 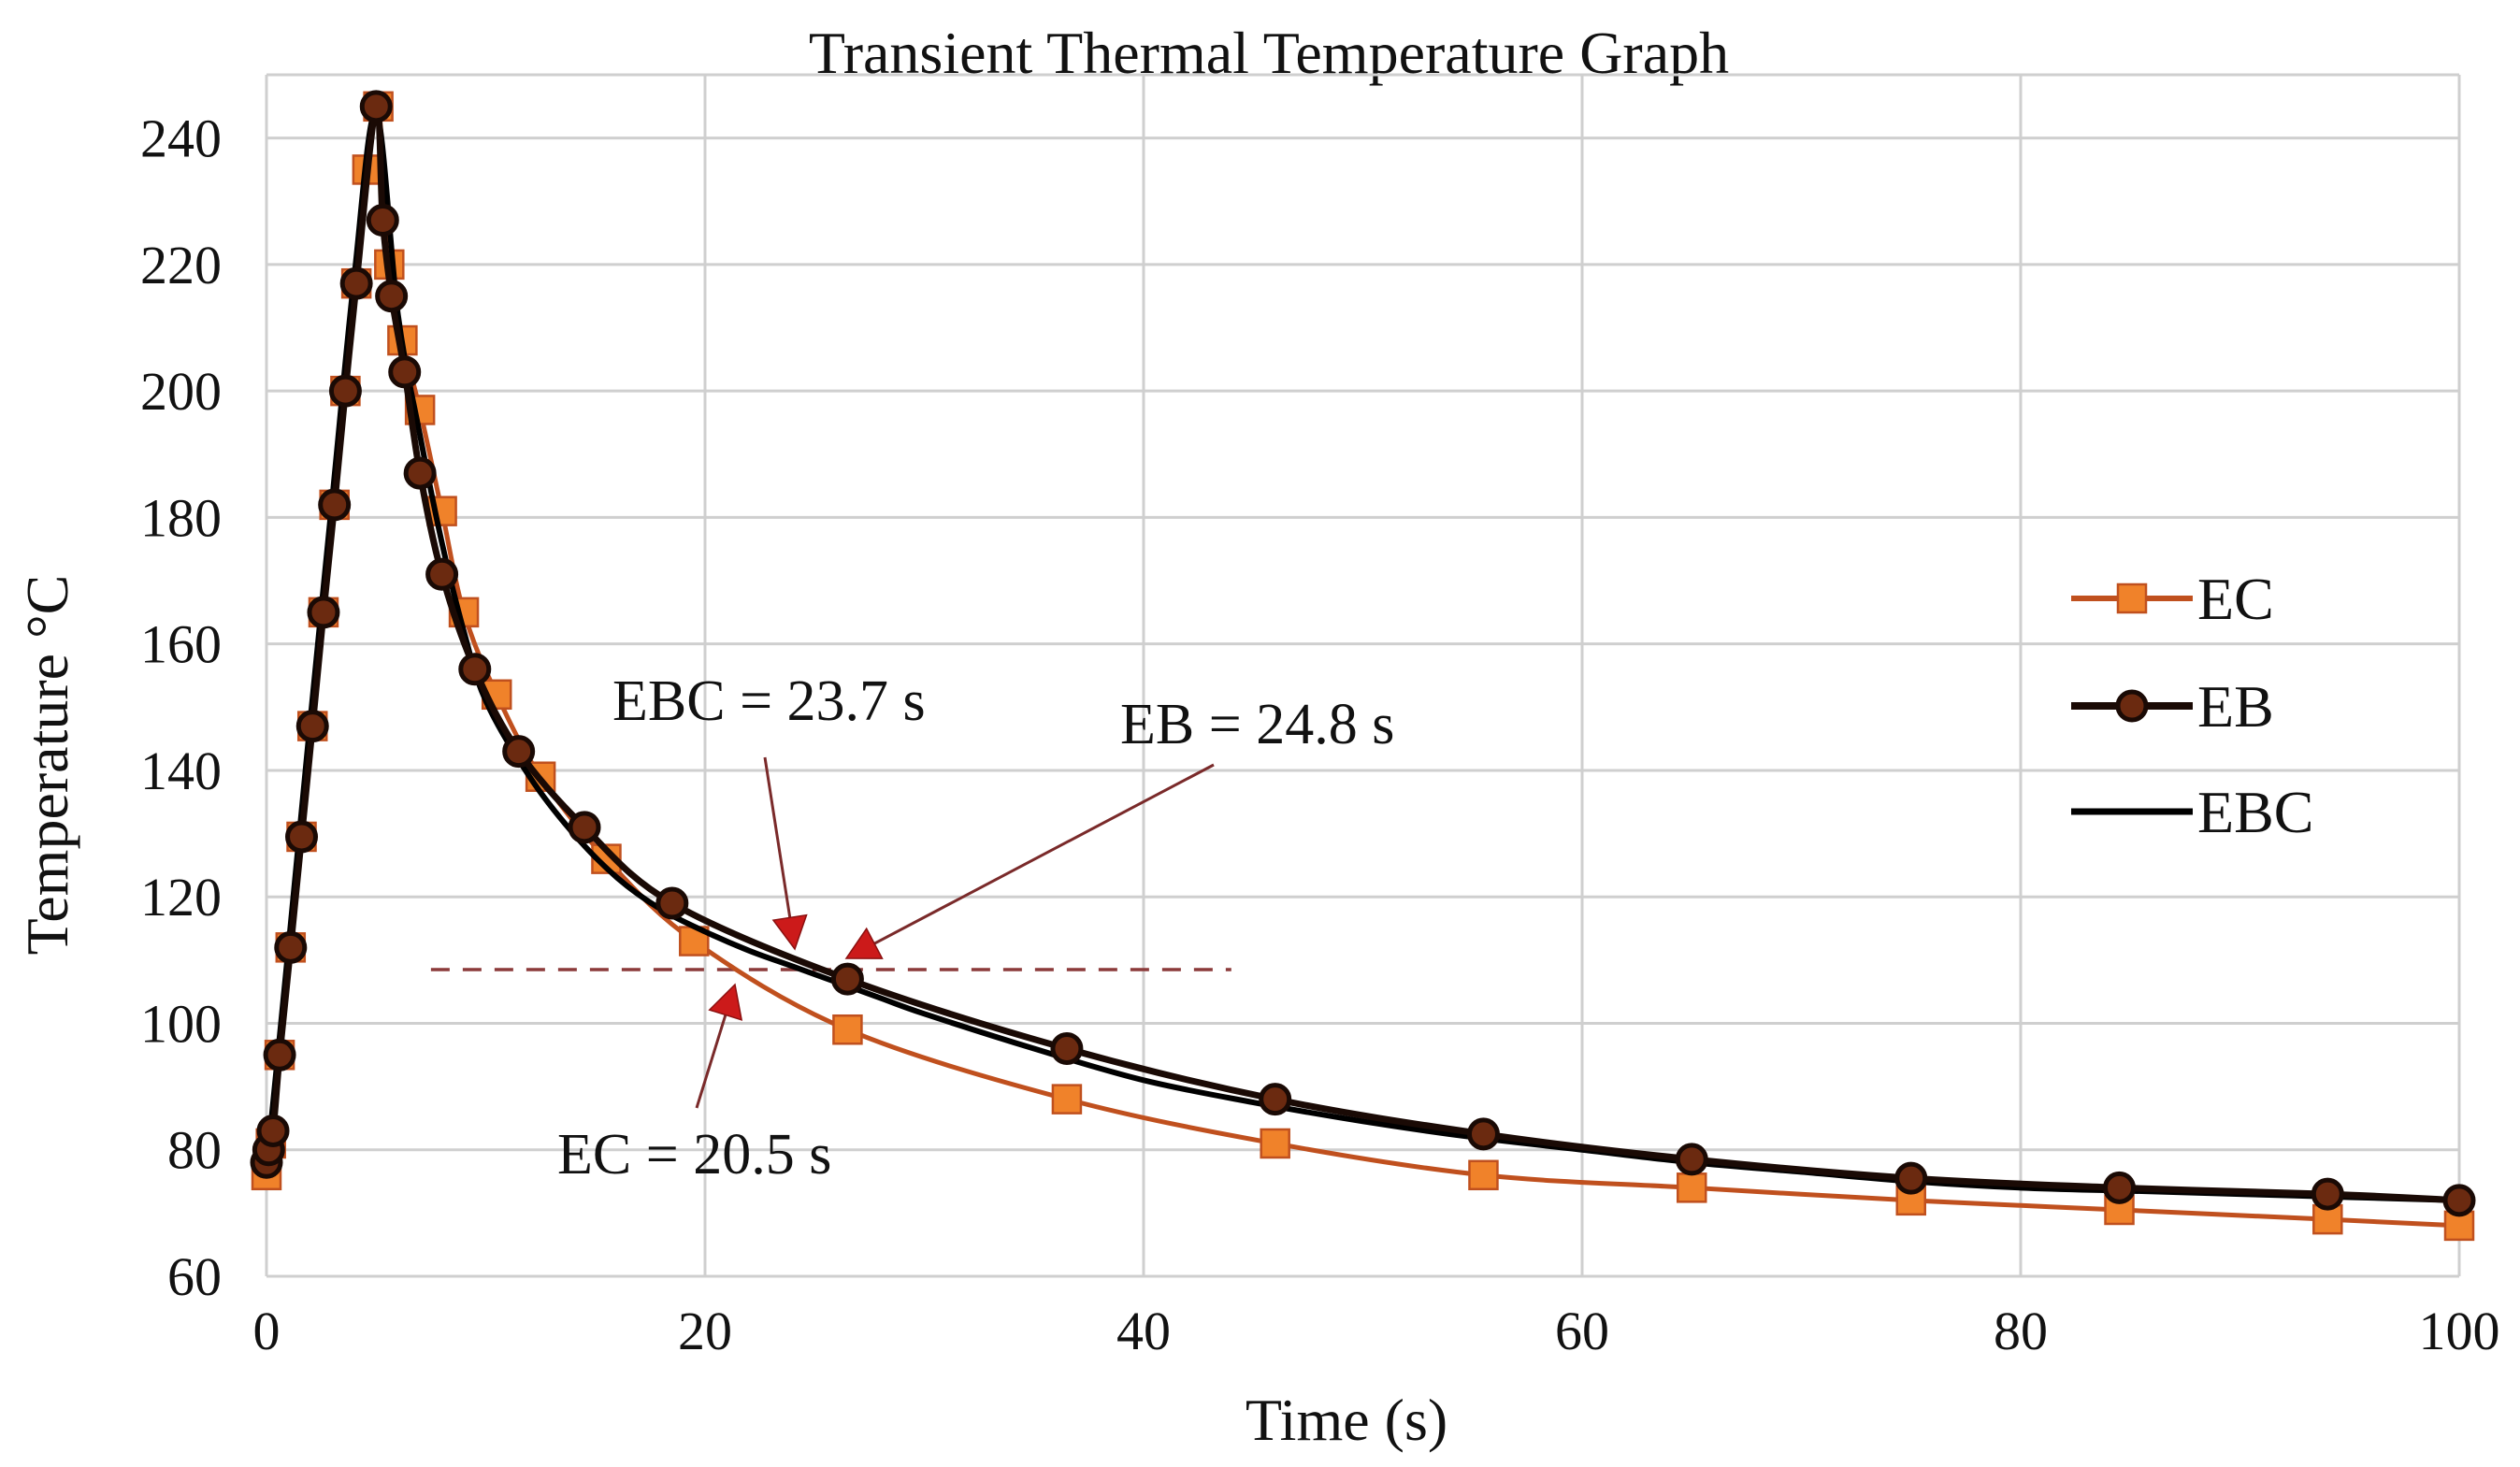 What do you see at coordinates (1346, 1420) in the screenshot?
I see `x-axis-title: Time (s)` at bounding box center [1346, 1420].